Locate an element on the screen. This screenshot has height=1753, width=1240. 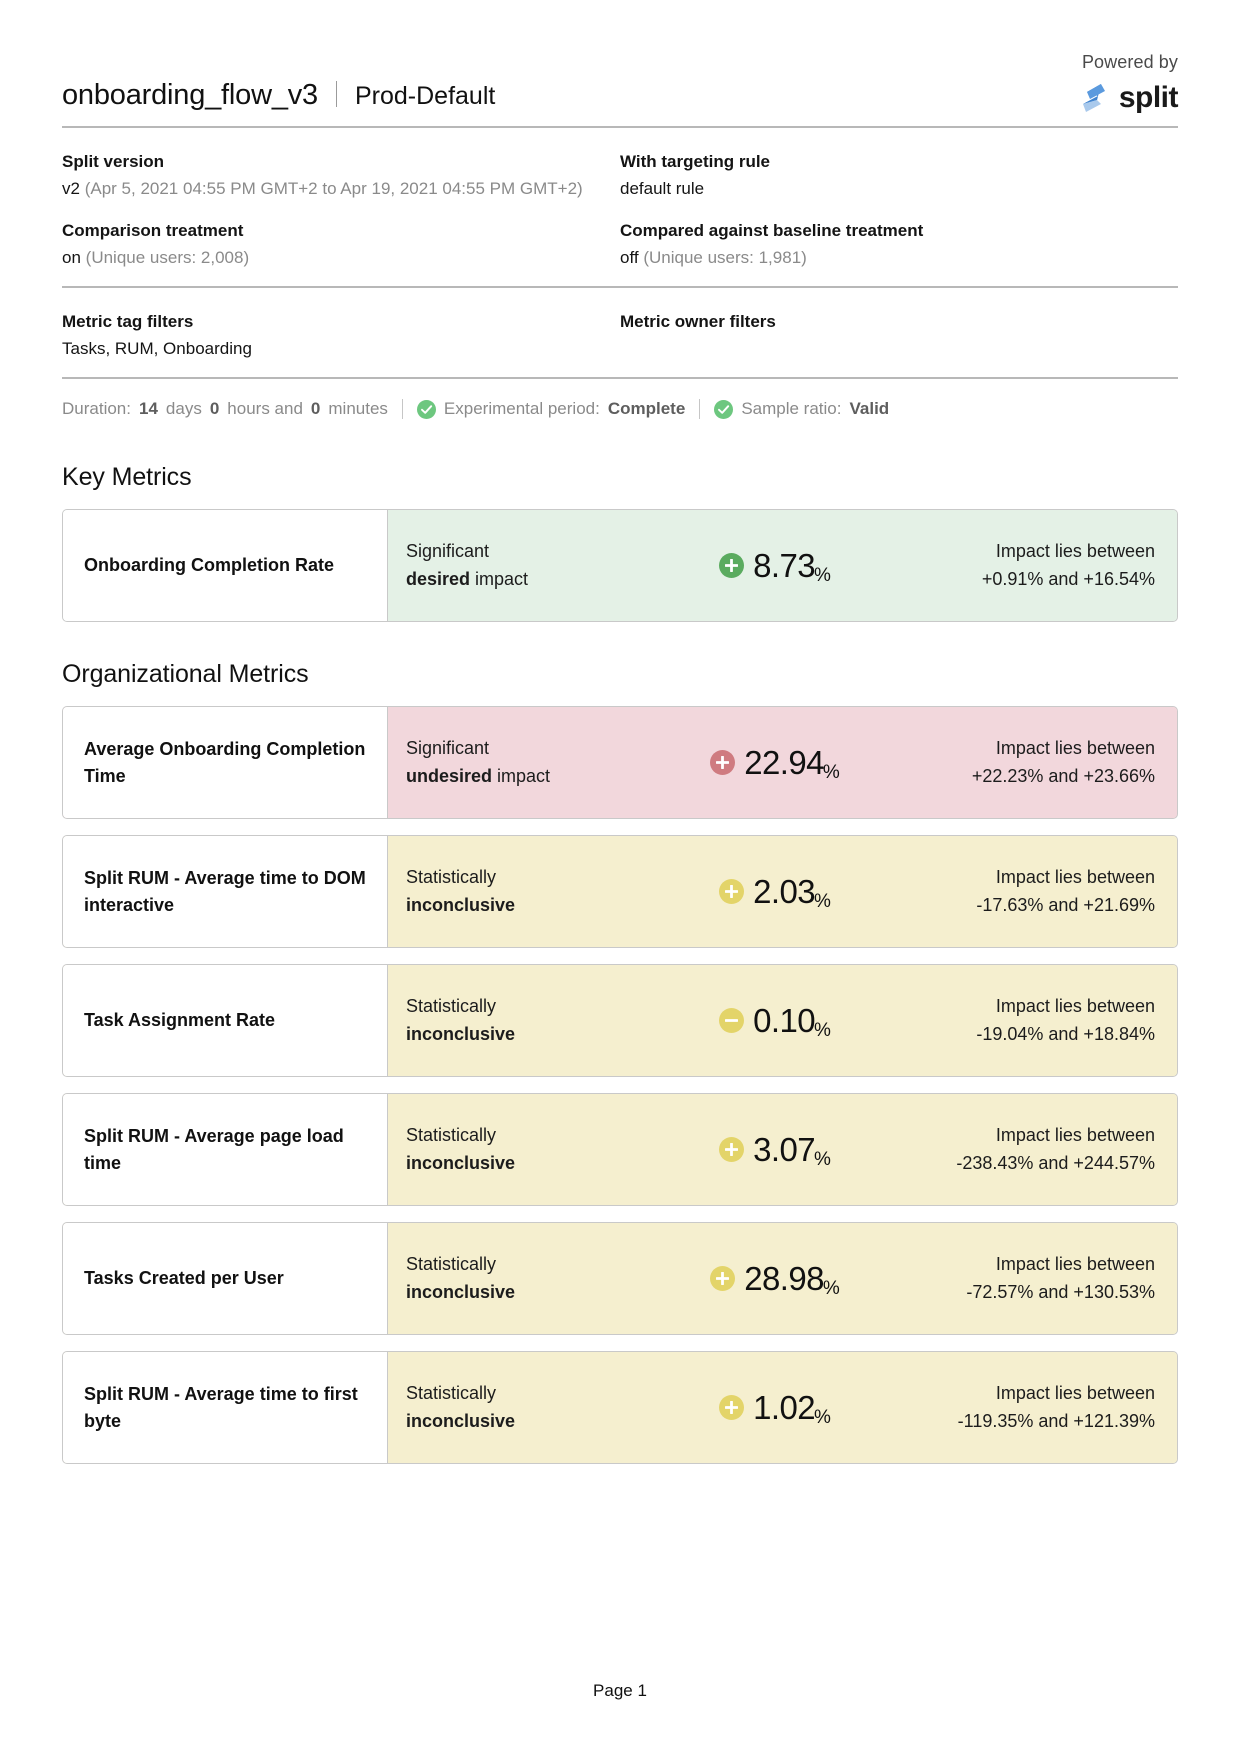
meta-label: Compared against baseline treatment is located at coordinates (772, 230).